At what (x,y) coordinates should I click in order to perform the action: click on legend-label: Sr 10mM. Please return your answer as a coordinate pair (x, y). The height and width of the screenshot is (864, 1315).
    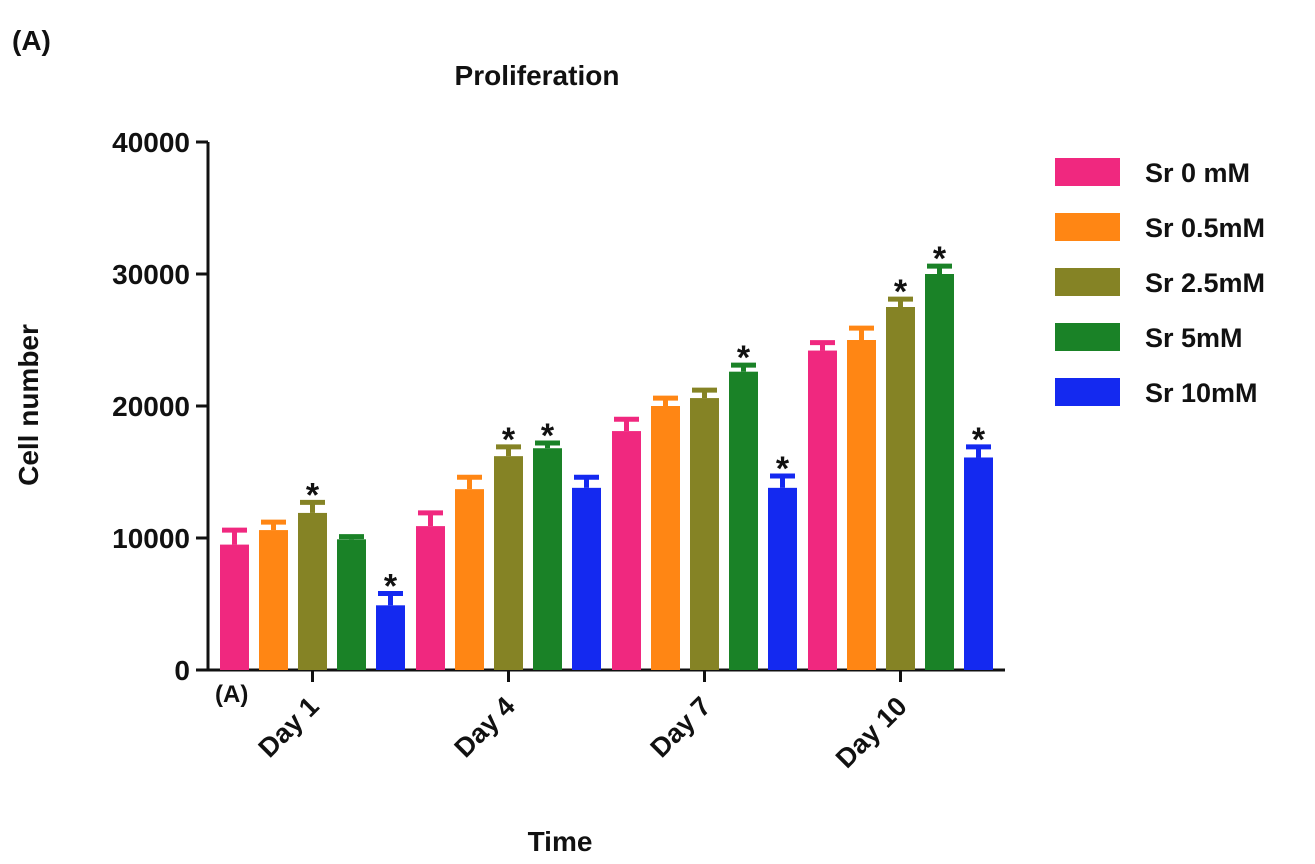
    Looking at the image, I should click on (1201, 393).